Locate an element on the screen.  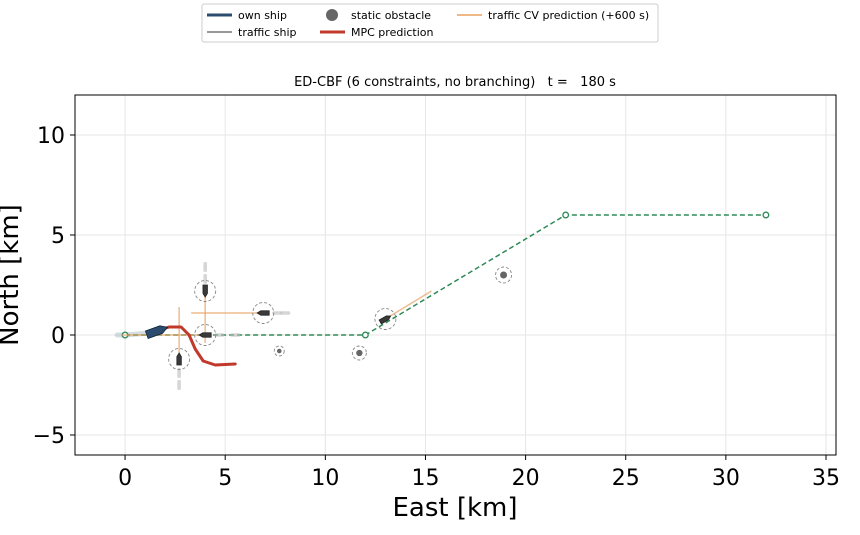
legend-label-mpc-prediction: MPC prediction is located at coordinates (392, 32).